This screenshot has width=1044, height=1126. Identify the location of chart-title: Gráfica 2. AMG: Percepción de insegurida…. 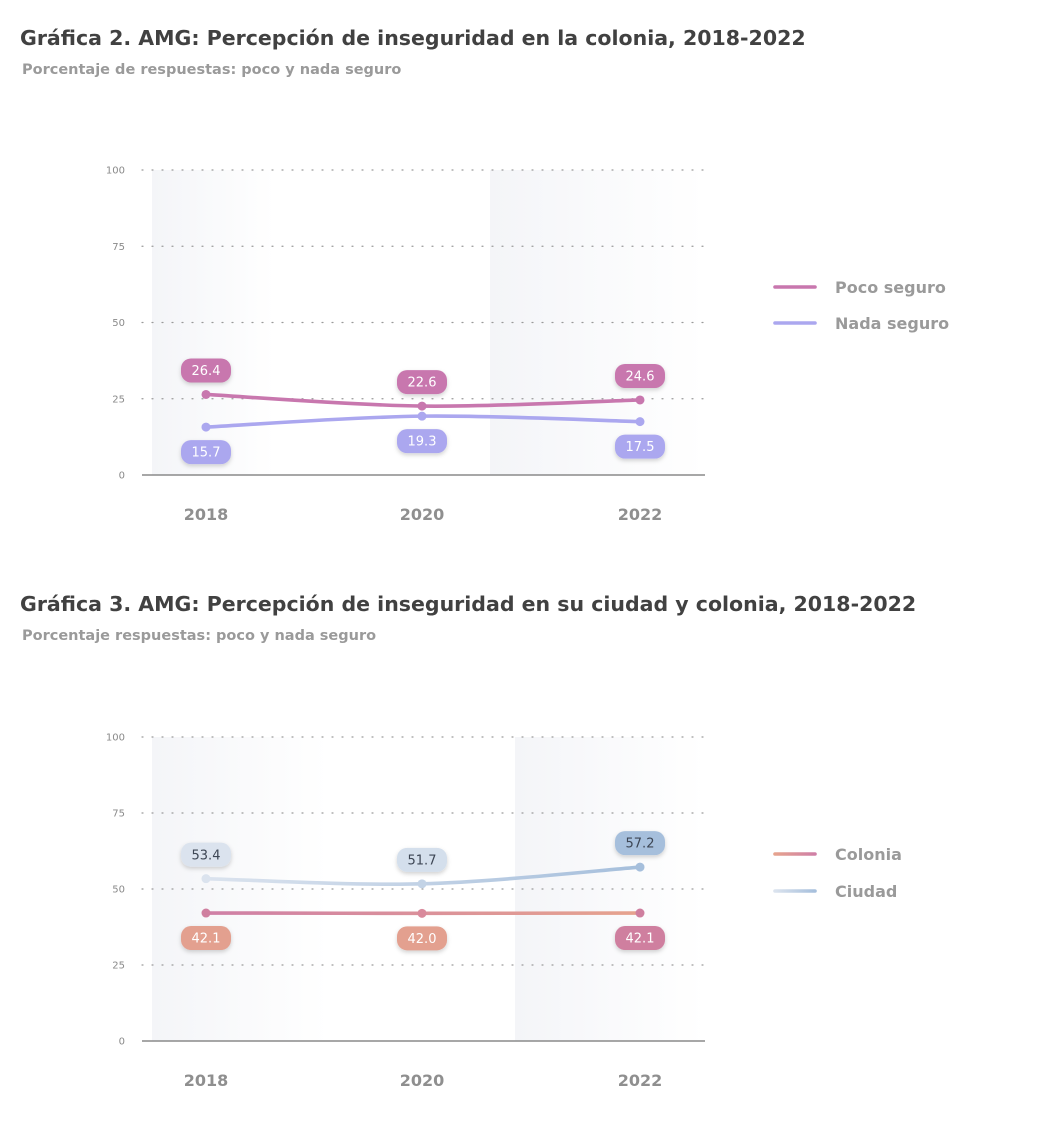
(413, 38).